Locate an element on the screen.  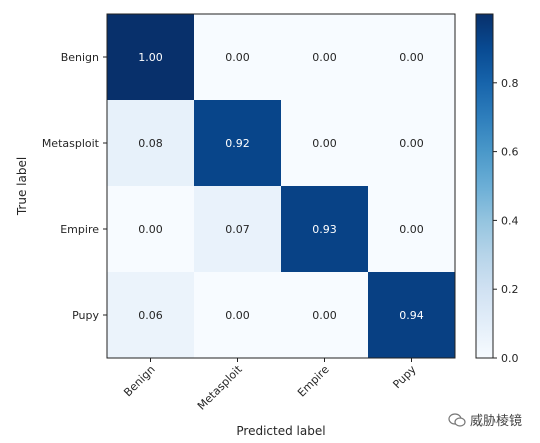
colorbar-tick-label: 0.2 is located at coordinates (510, 289).